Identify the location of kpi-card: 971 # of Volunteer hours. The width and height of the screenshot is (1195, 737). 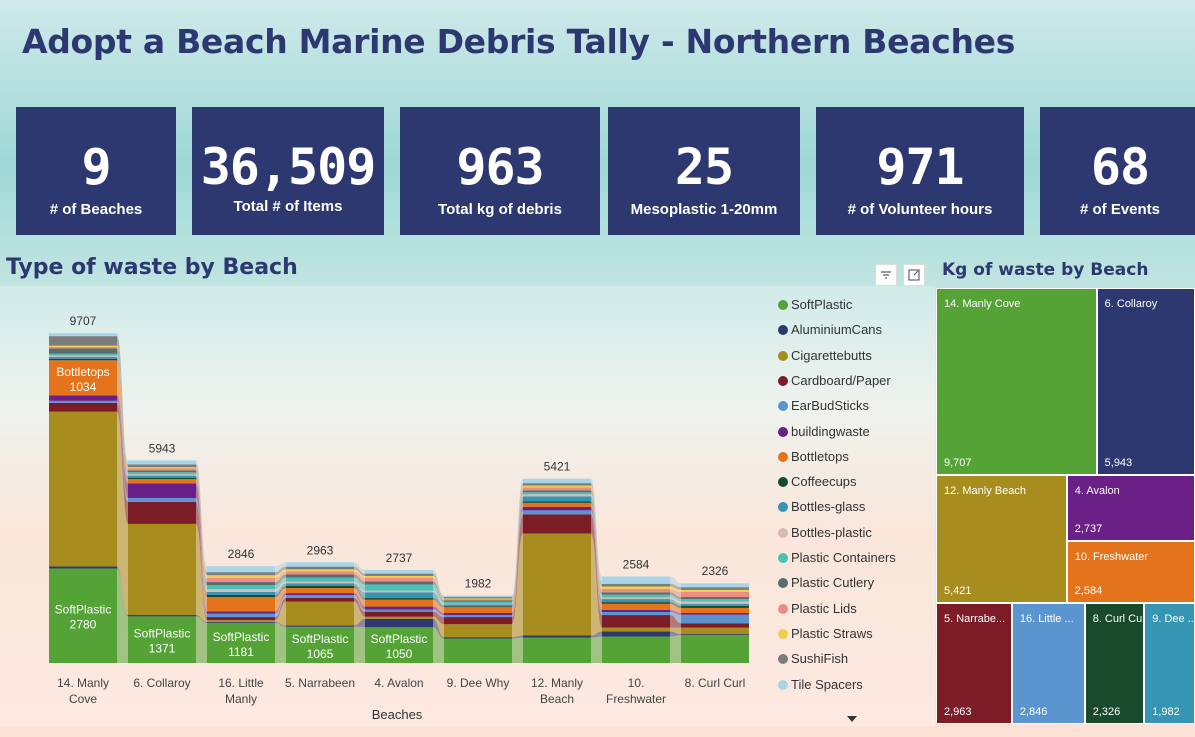
(920, 171).